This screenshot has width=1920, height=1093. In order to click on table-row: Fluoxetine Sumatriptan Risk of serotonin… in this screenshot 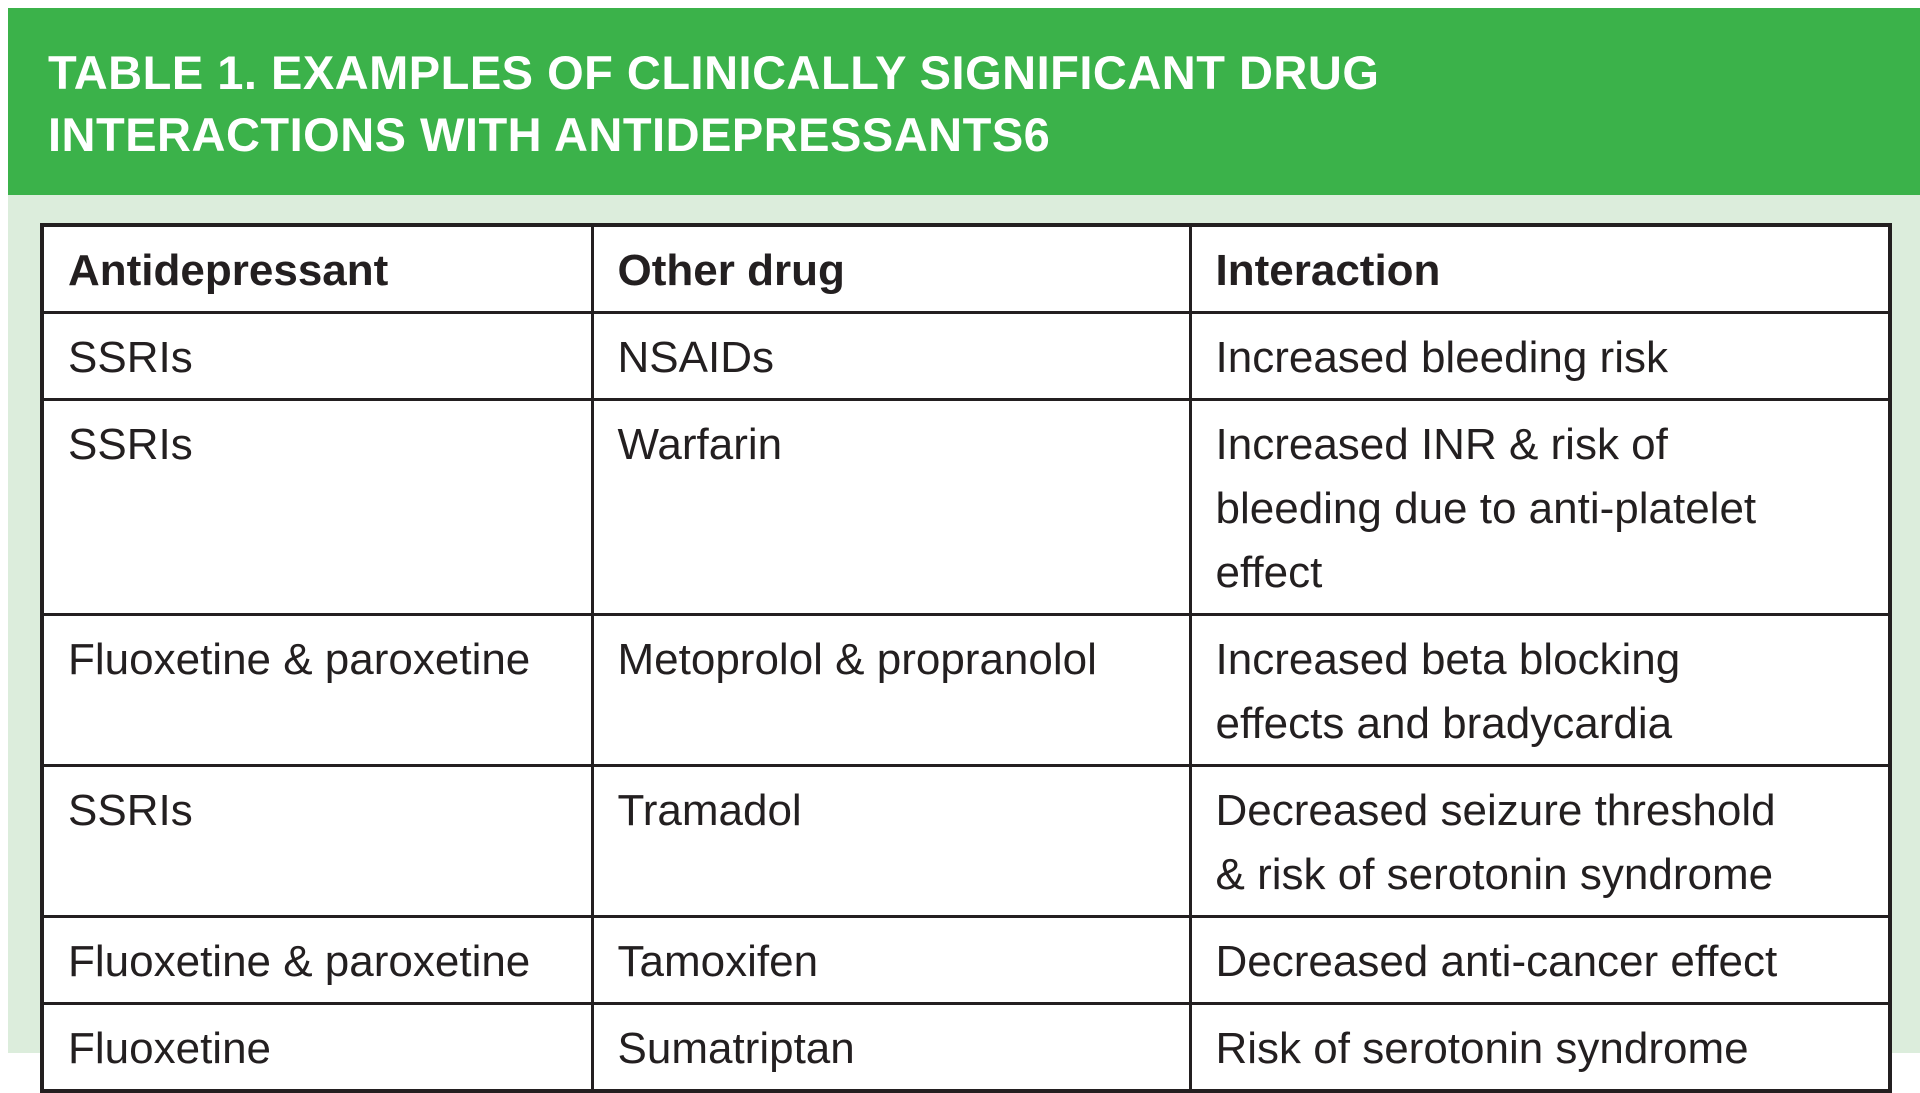, I will do `click(966, 1047)`.